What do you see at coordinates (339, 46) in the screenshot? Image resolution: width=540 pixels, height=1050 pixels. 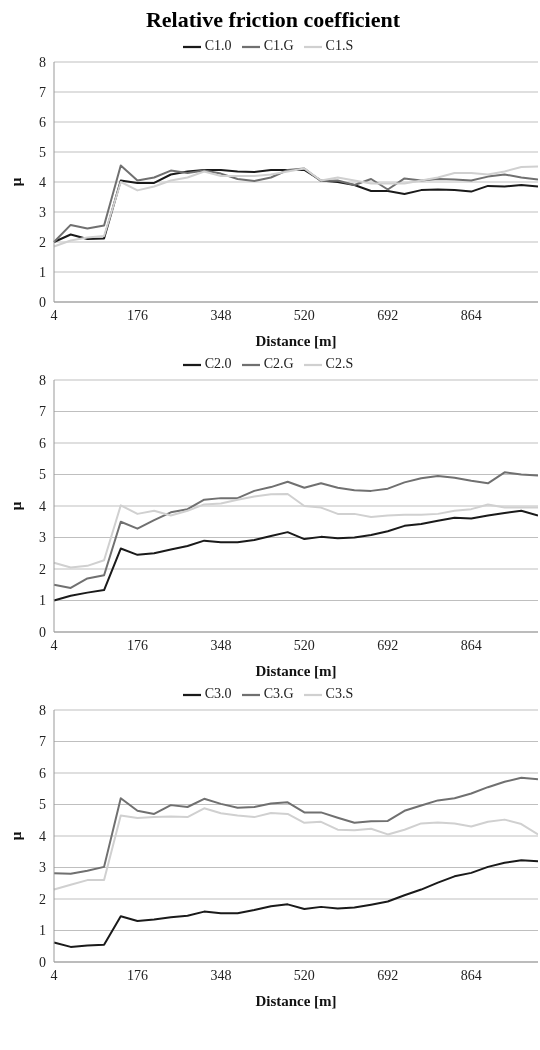 I see `legend-label: C1.S` at bounding box center [339, 46].